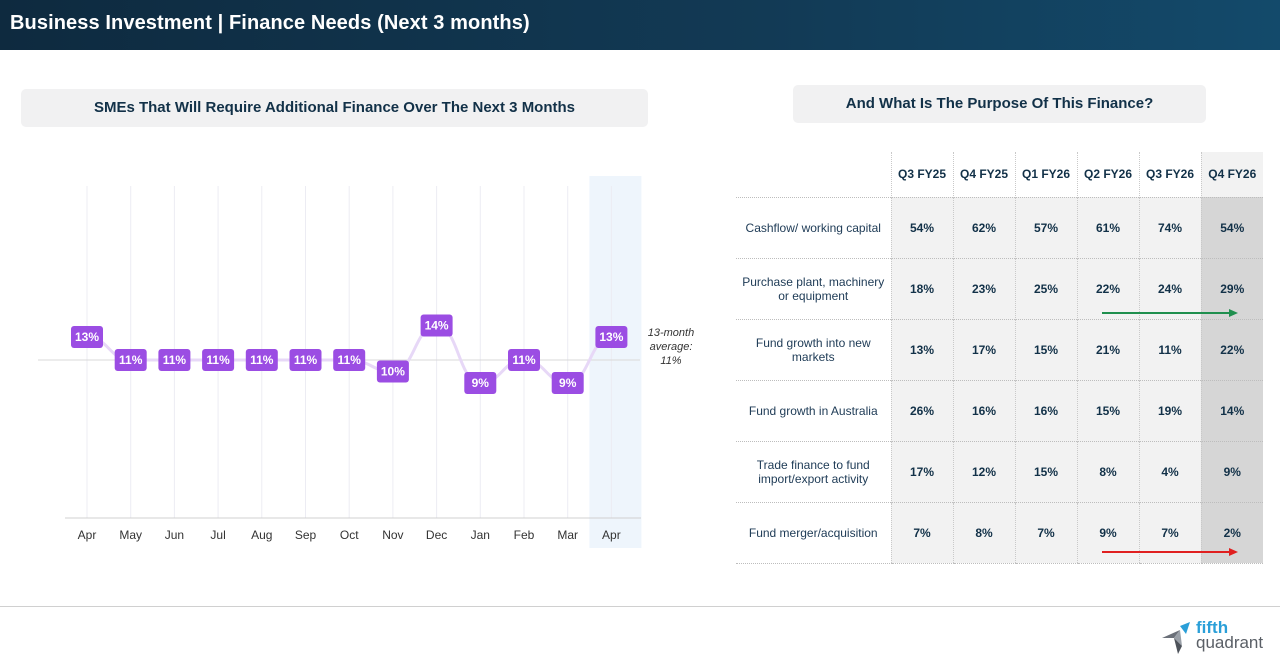 This screenshot has height=661, width=1280. I want to click on table-cell: 25%, so click(1045, 288).